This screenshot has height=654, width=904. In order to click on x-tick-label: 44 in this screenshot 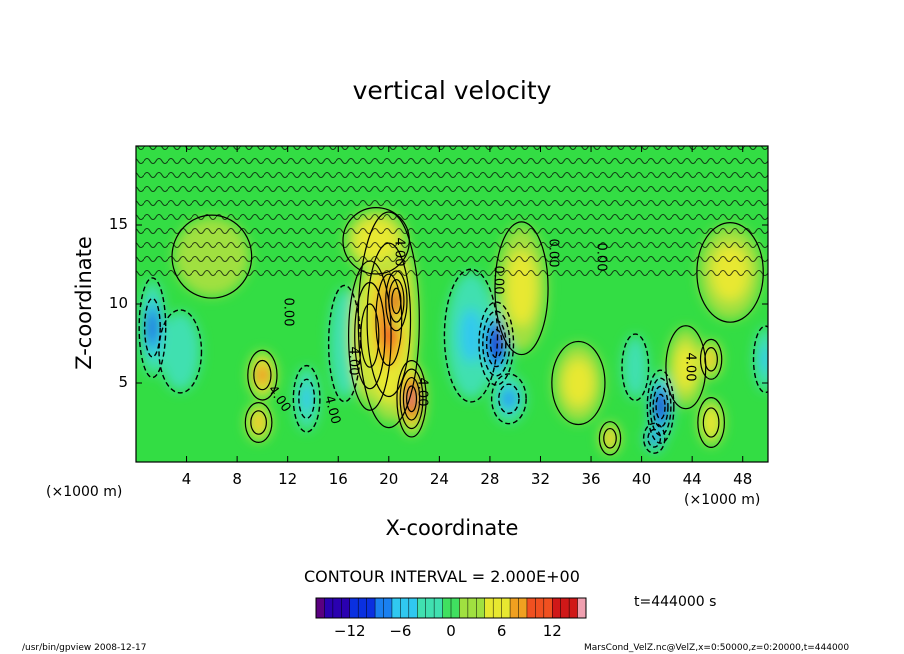, I will do `click(692, 479)`.